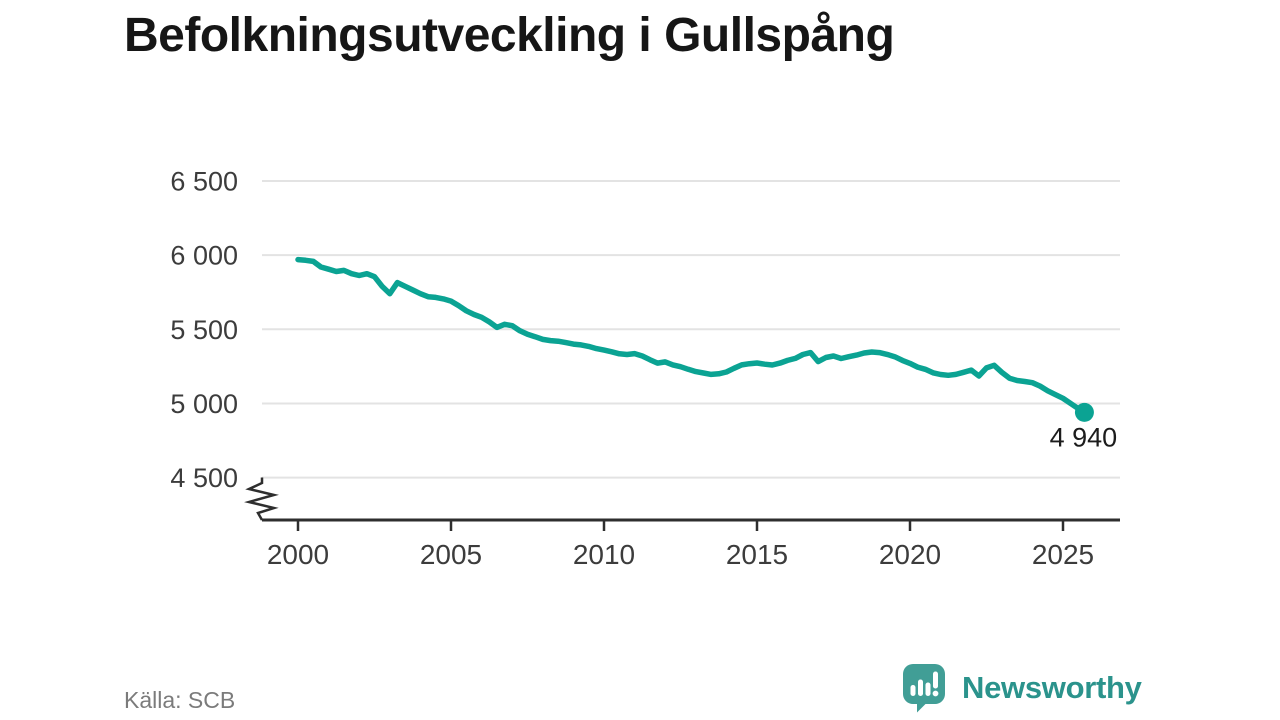 The height and width of the screenshot is (720, 1280). Describe the element at coordinates (298, 554) in the screenshot. I see `x-tick-label: 2000` at that location.